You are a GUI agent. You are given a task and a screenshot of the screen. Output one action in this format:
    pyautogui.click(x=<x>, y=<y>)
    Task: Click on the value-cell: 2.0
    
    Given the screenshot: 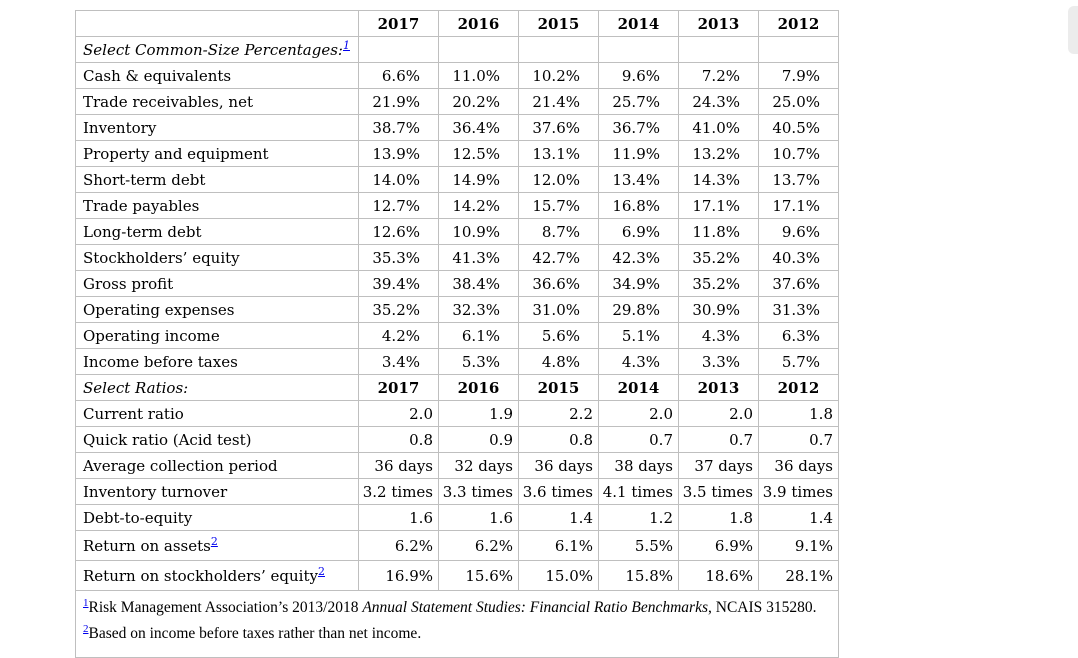 What is the action you would take?
    pyautogui.click(x=638, y=413)
    